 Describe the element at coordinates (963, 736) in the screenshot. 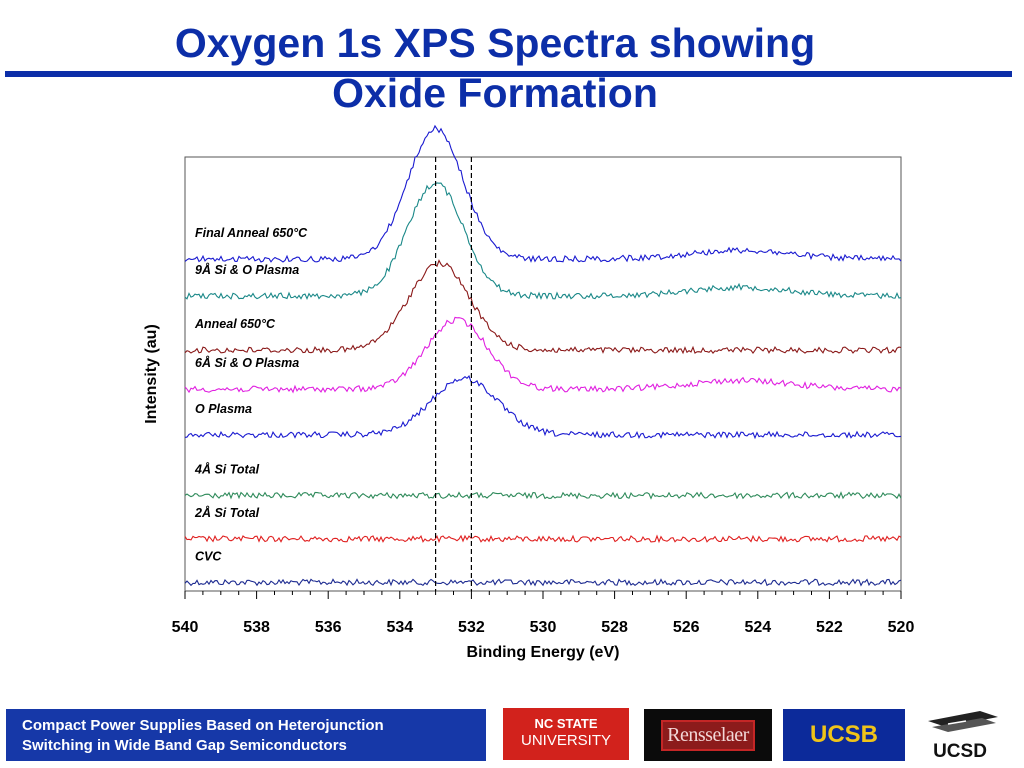

I see `ucsd-logo: UCSD` at that location.